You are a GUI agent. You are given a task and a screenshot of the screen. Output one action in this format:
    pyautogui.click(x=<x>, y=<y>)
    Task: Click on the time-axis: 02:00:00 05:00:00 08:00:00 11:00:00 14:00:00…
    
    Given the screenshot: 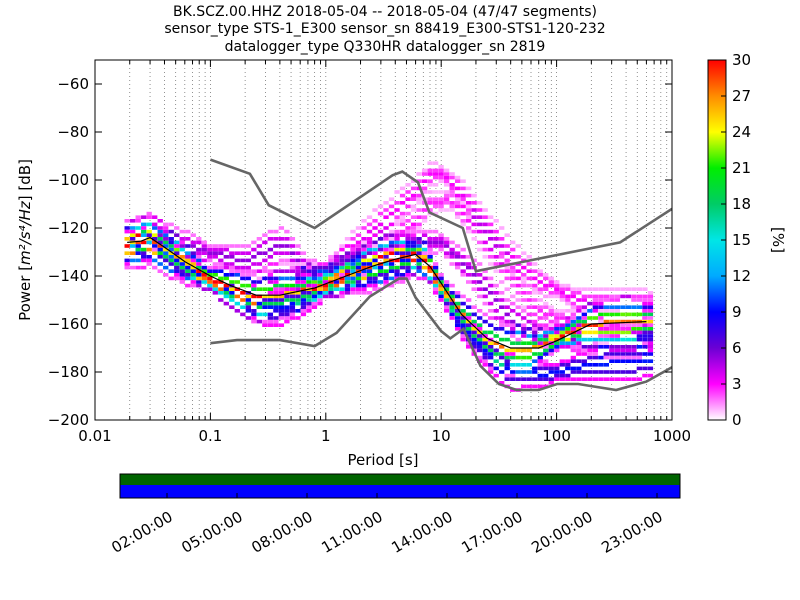 What is the action you would take?
    pyautogui.click(x=387, y=525)
    